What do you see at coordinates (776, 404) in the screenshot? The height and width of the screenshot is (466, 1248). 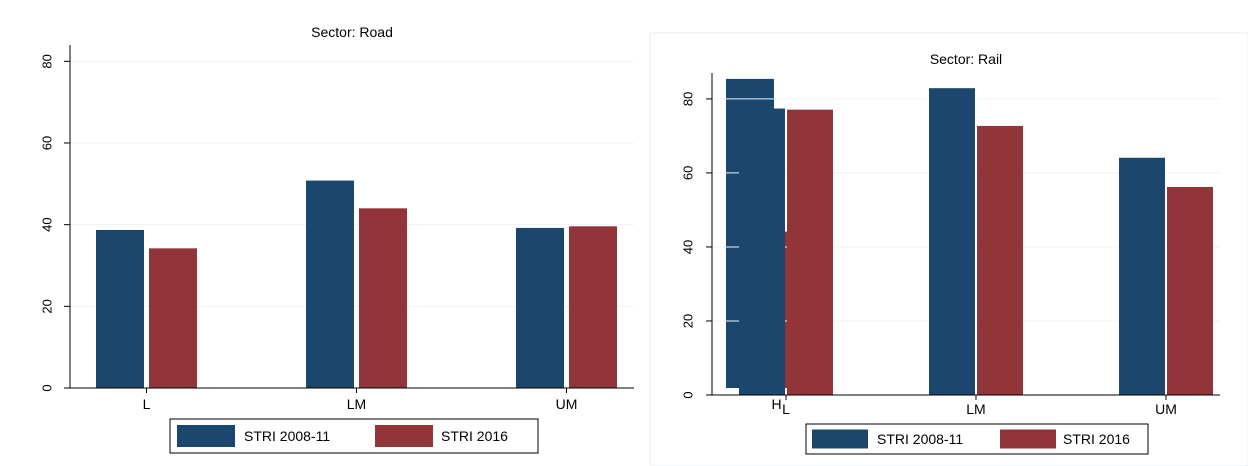 I see `x-tick-label: H` at bounding box center [776, 404].